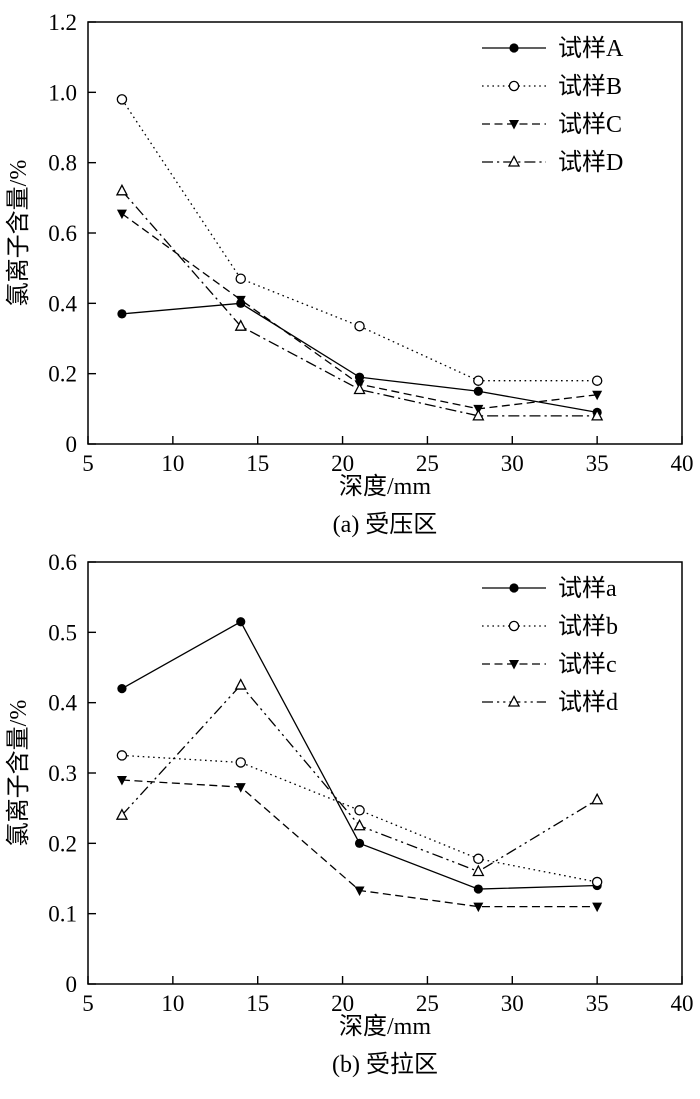 This screenshot has height=1099, width=700. Describe the element at coordinates (590, 124) in the screenshot. I see `legend-label: 试样C` at that location.